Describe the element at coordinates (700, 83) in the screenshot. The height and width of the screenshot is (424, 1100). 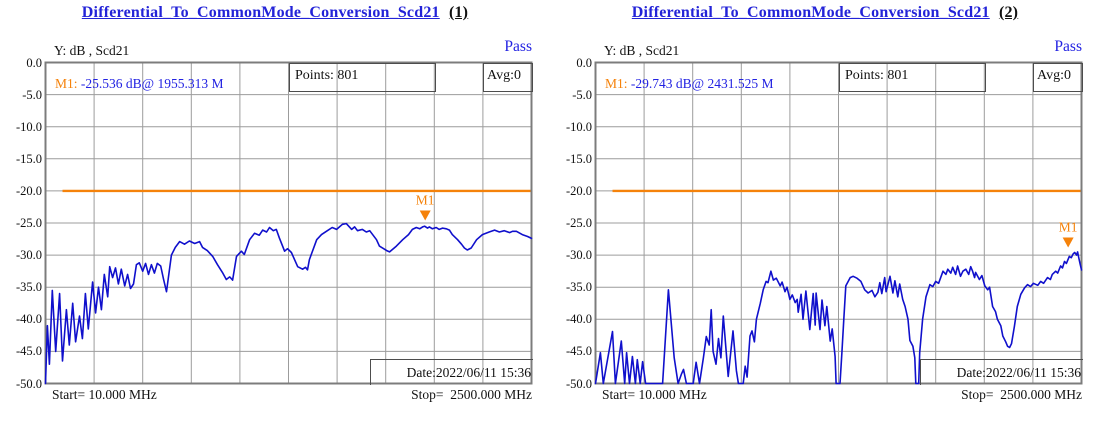
I see `marker-readout-value: -29.743 dB@ 2431.525 M` at that location.